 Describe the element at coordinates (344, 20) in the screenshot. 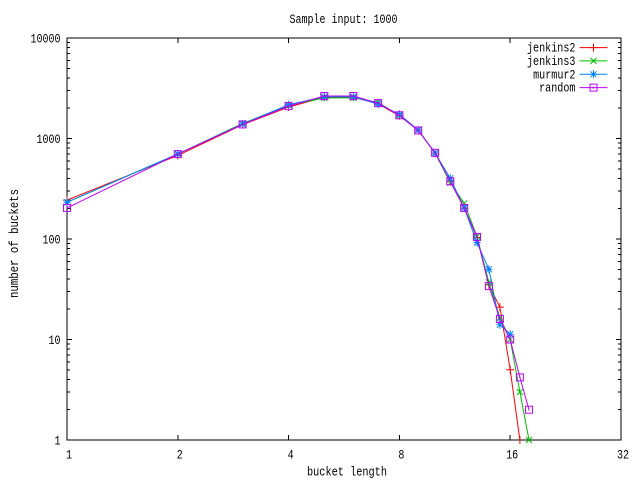

I see `svg-text: Sample input: 1000` at that location.